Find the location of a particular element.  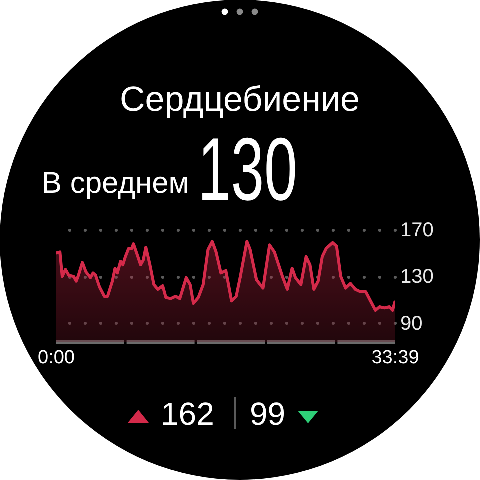

y-tick-label: 90 is located at coordinates (411, 323).